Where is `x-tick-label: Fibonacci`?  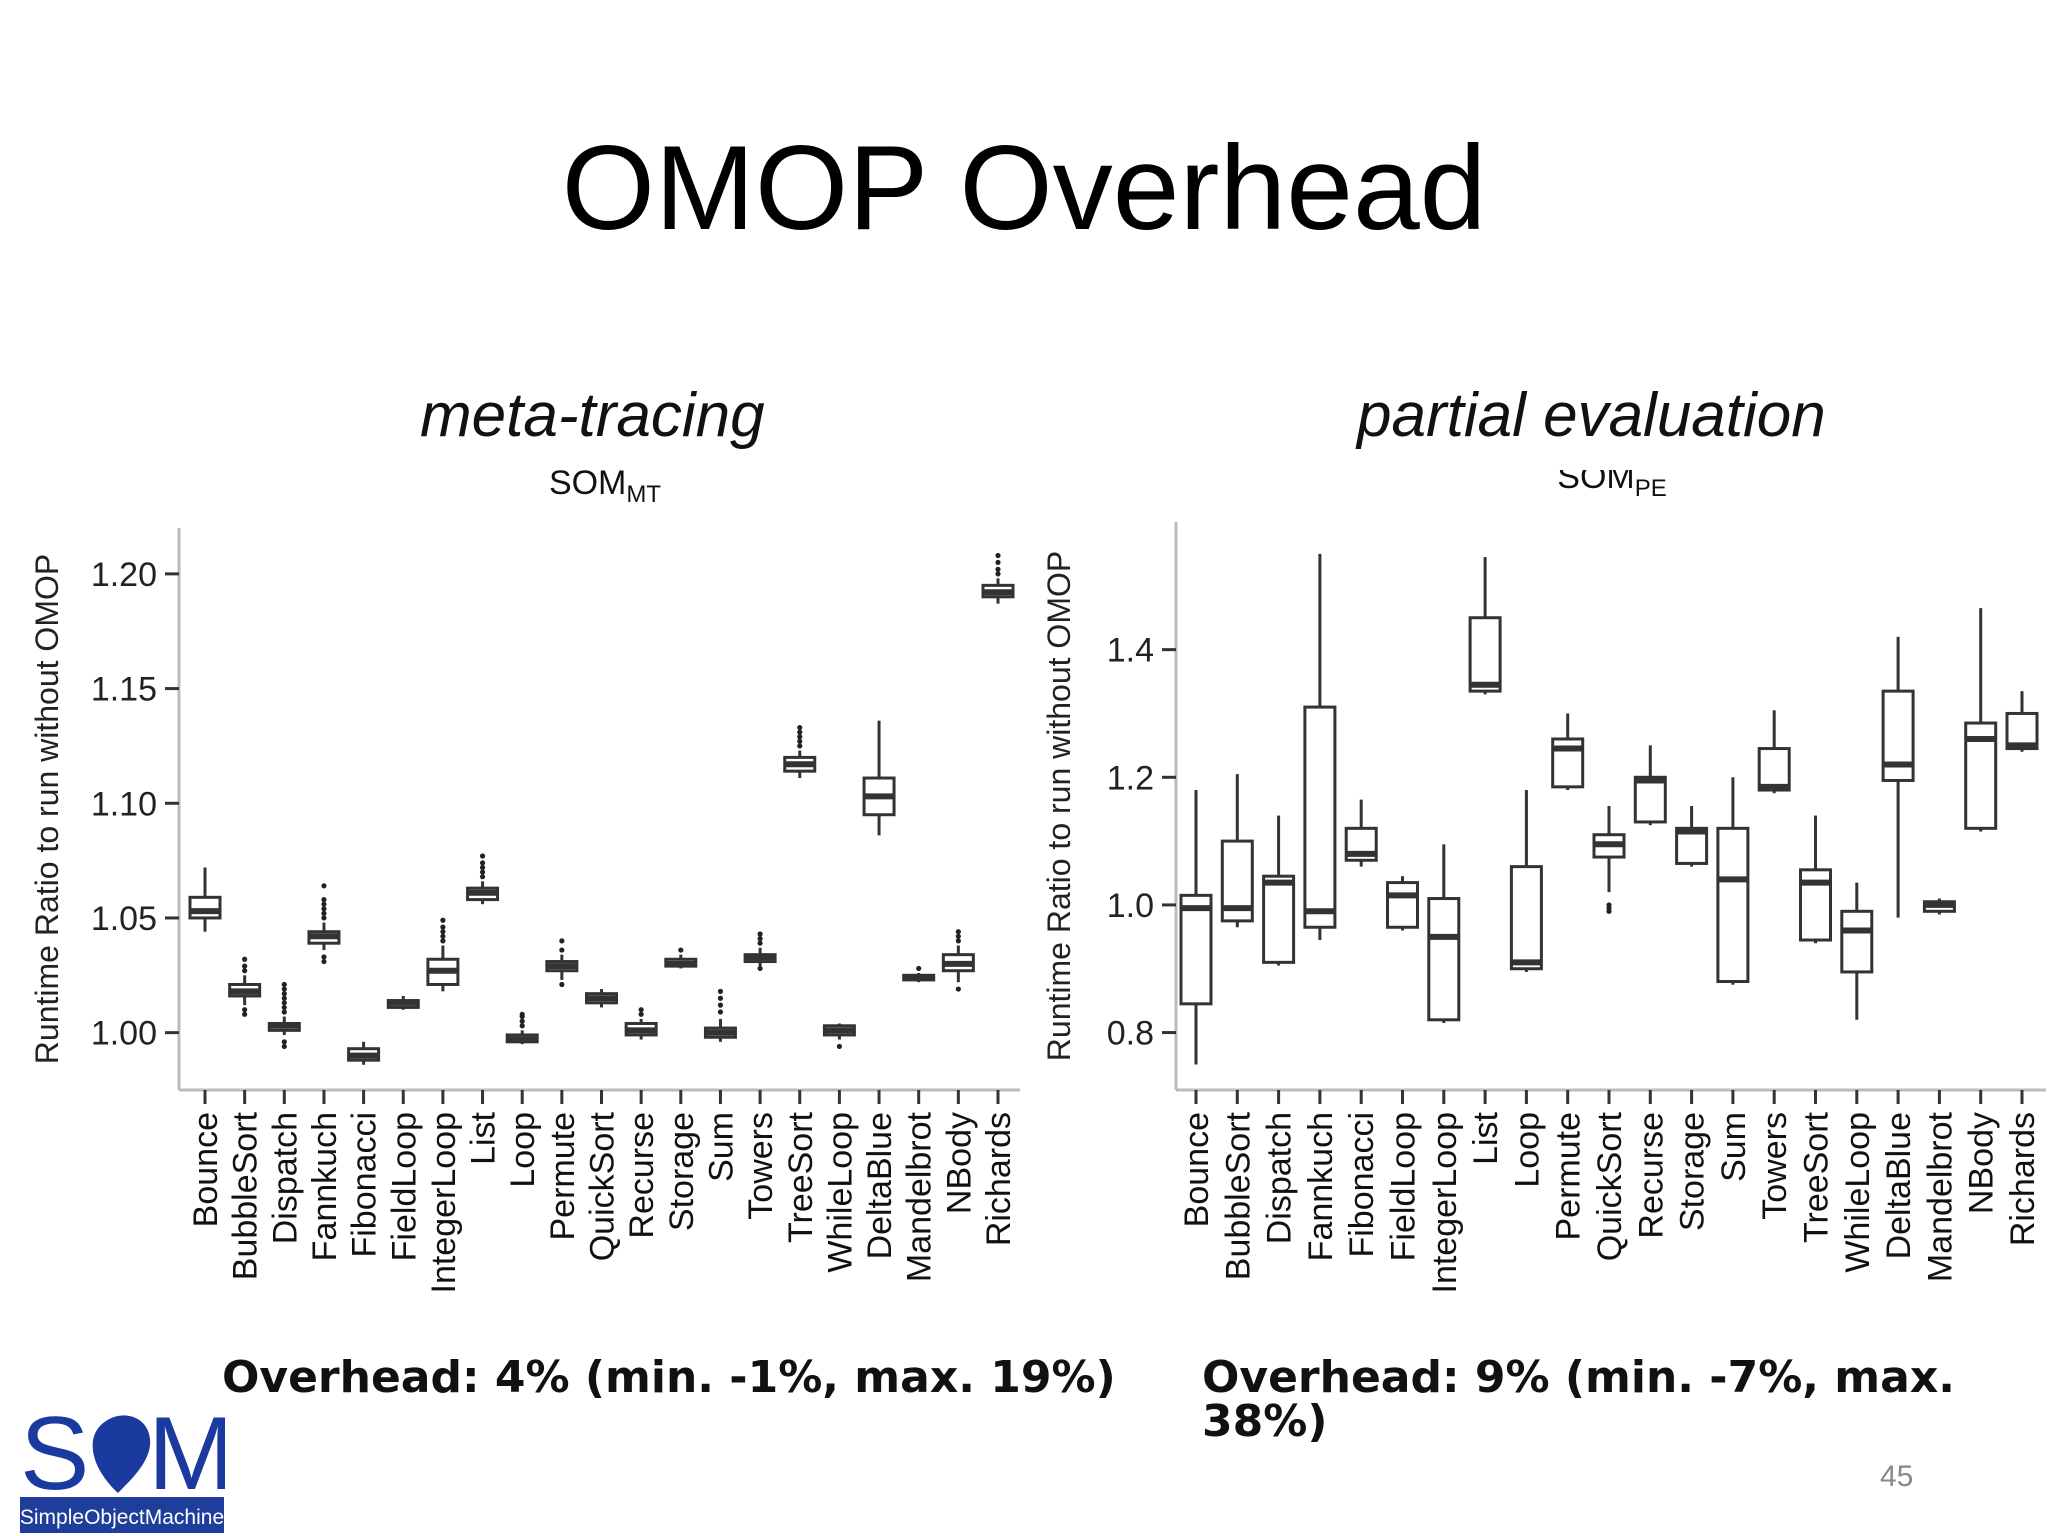
x-tick-label: Fibonacci is located at coordinates (1362, 1185).